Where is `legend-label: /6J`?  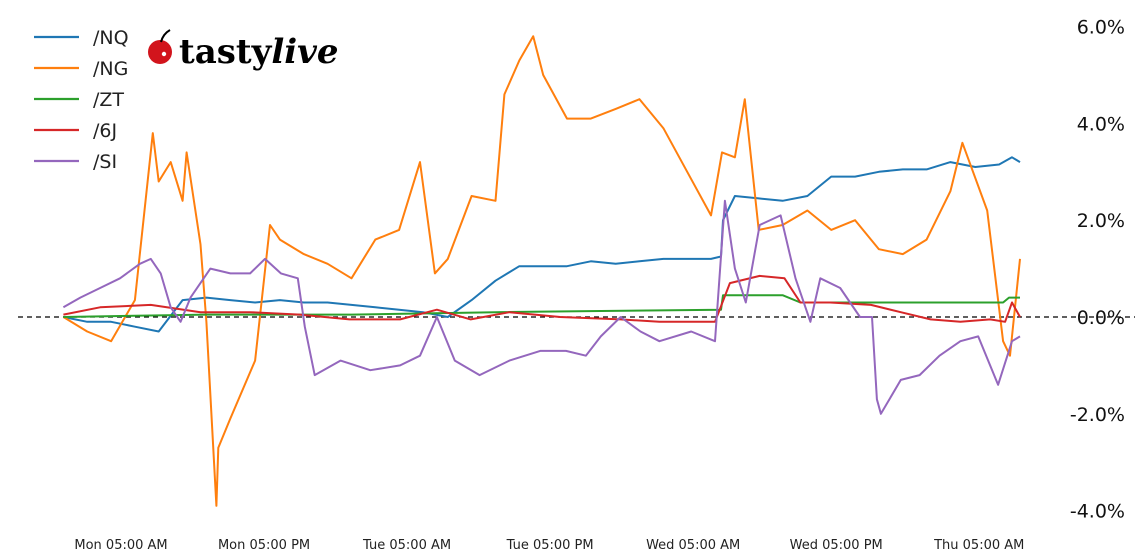 legend-label: /6J is located at coordinates (105, 131).